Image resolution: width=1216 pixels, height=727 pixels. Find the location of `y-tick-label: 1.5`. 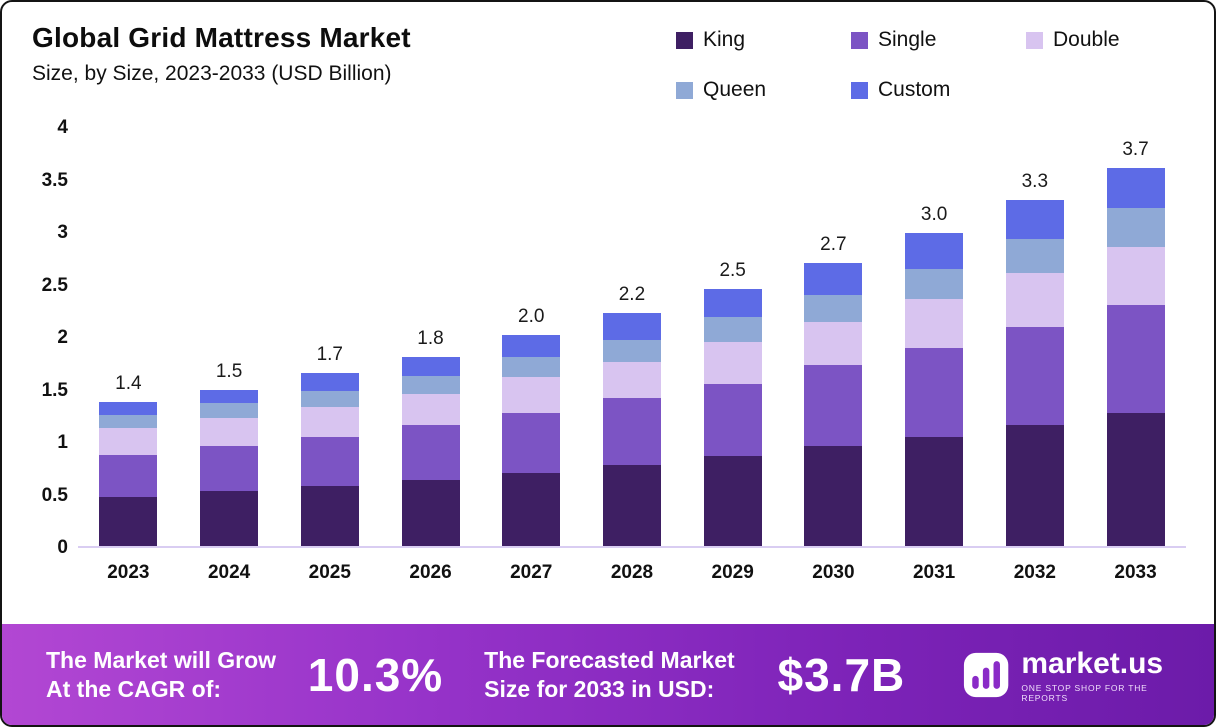

y-tick-label: 1.5 is located at coordinates (54, 390).